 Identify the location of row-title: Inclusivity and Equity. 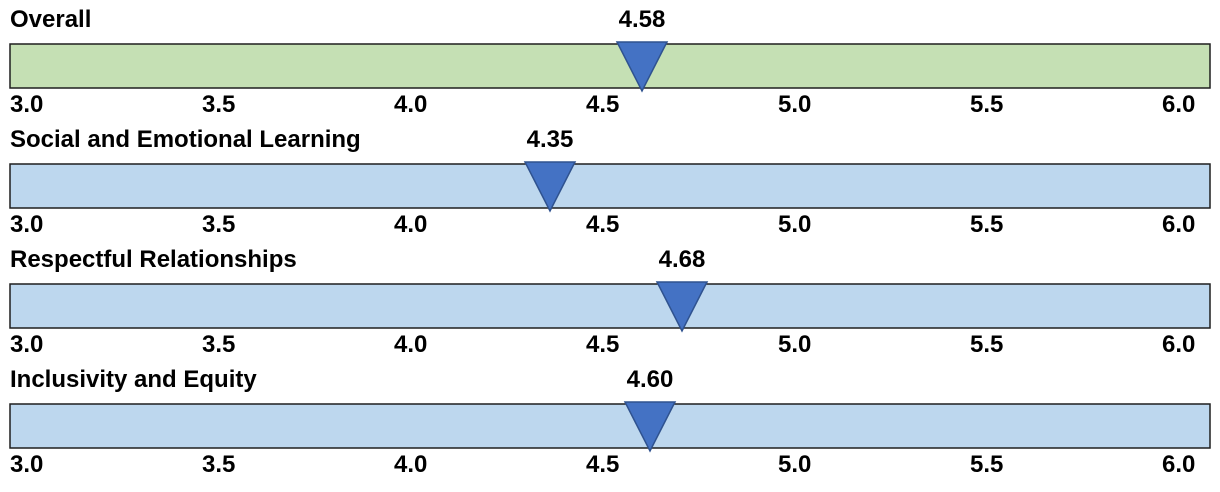
(133, 379).